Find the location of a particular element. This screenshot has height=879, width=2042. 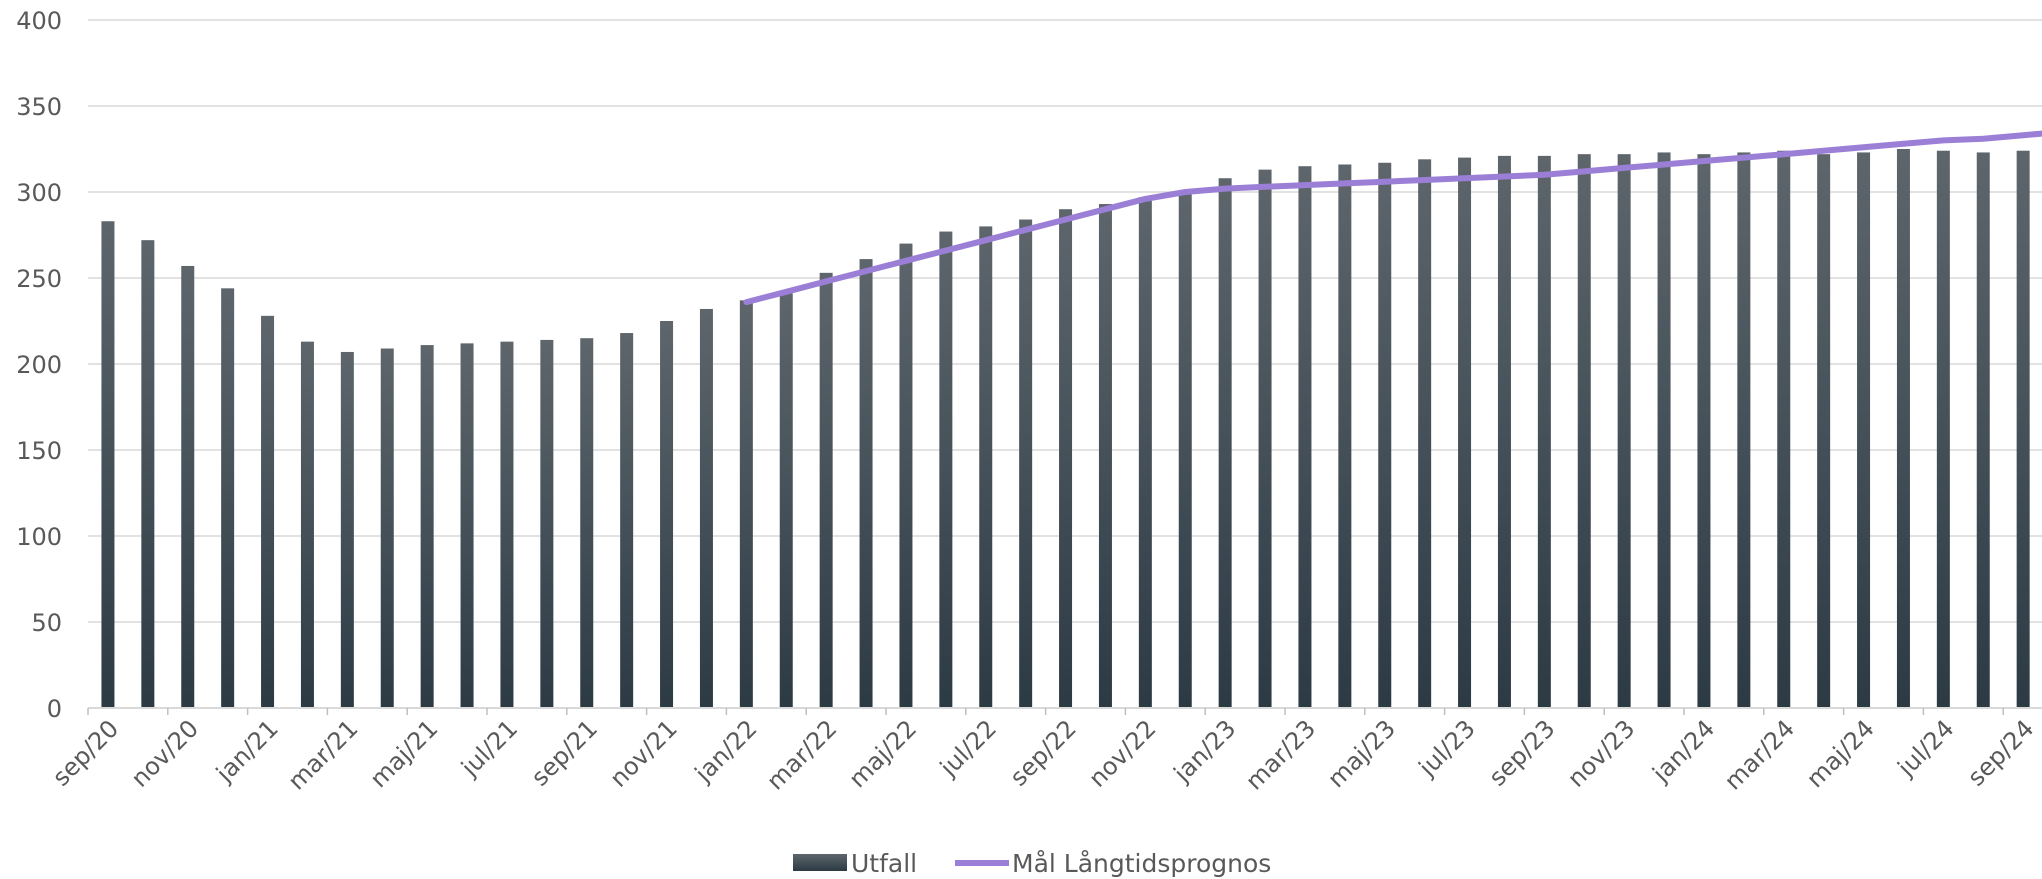

x-tick-label: nov/22 is located at coordinates (1122, 753).